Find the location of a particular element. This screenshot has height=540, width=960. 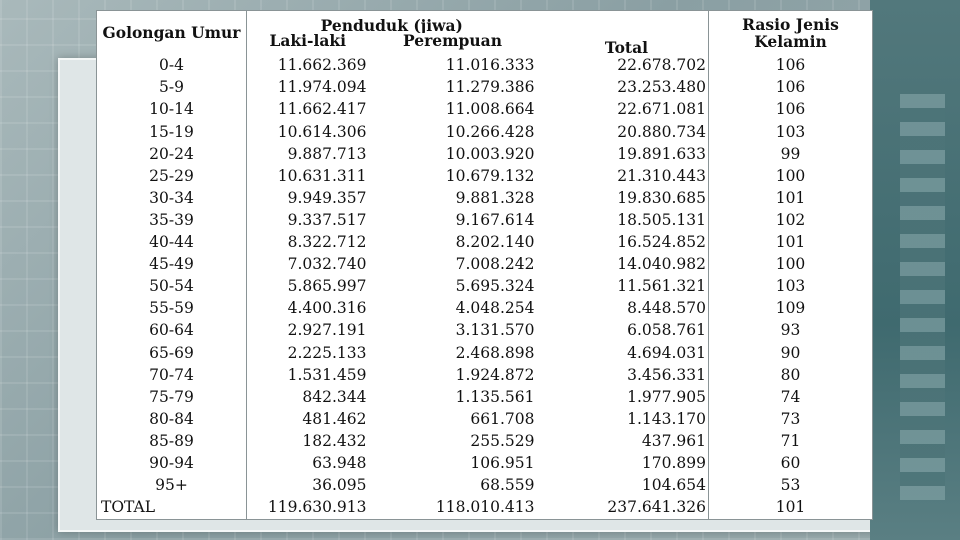

cell-male: 9.337.517 is located at coordinates (327, 219).